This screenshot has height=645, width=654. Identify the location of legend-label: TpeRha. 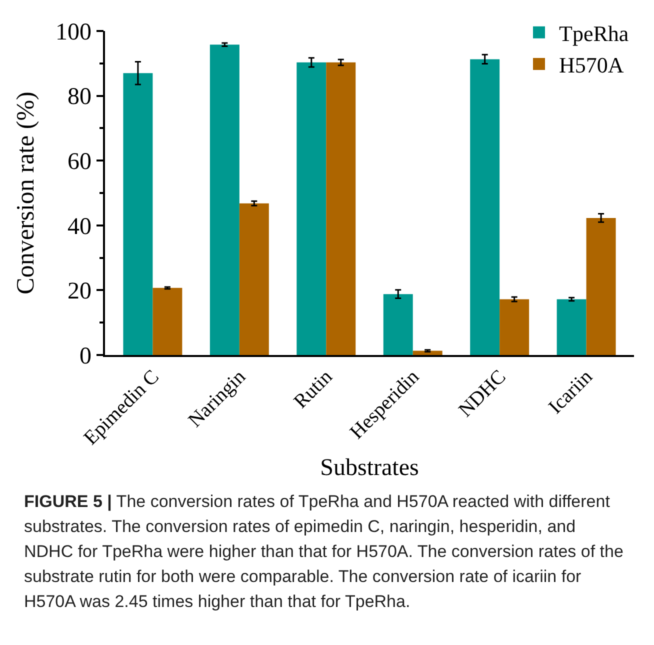
(594, 33).